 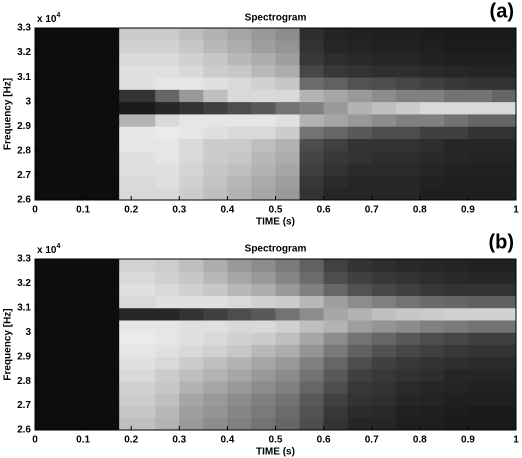 I want to click on y-tick-label: 2.7, so click(x=24, y=405).